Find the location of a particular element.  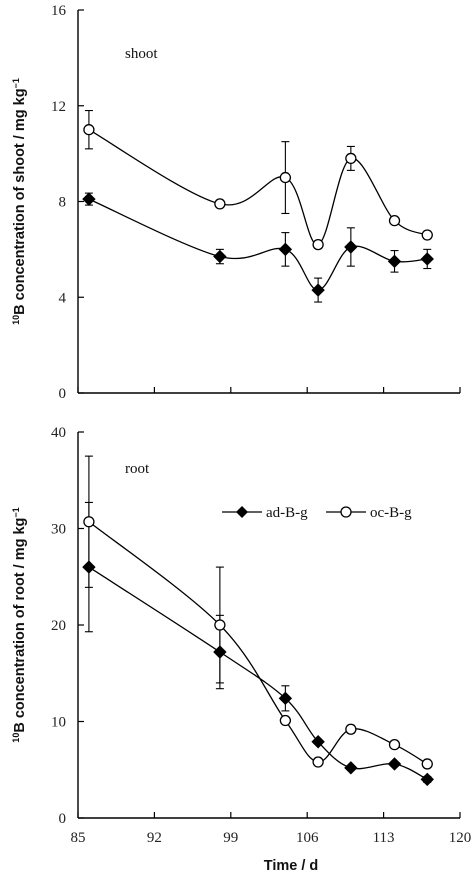

x-axis-title: Time / d is located at coordinates (291, 866).